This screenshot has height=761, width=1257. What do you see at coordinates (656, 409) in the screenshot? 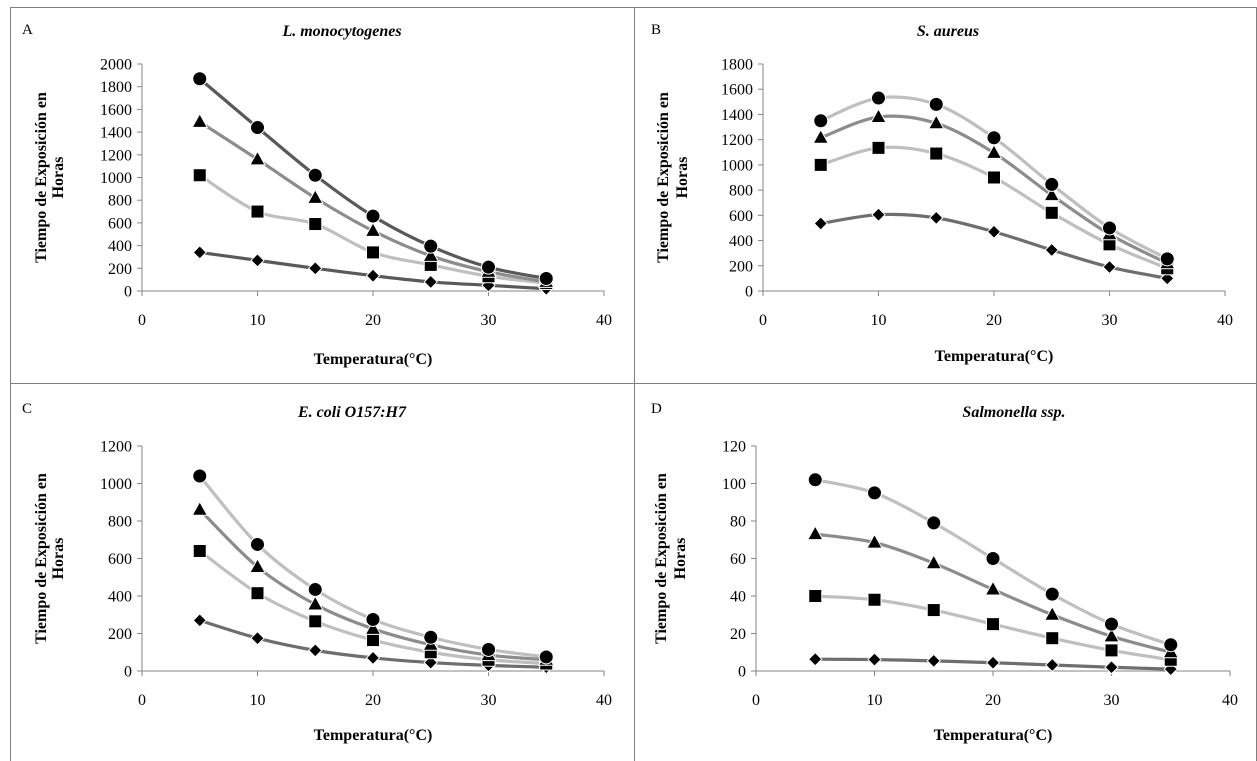
I see `panel-letter: D` at bounding box center [656, 409].